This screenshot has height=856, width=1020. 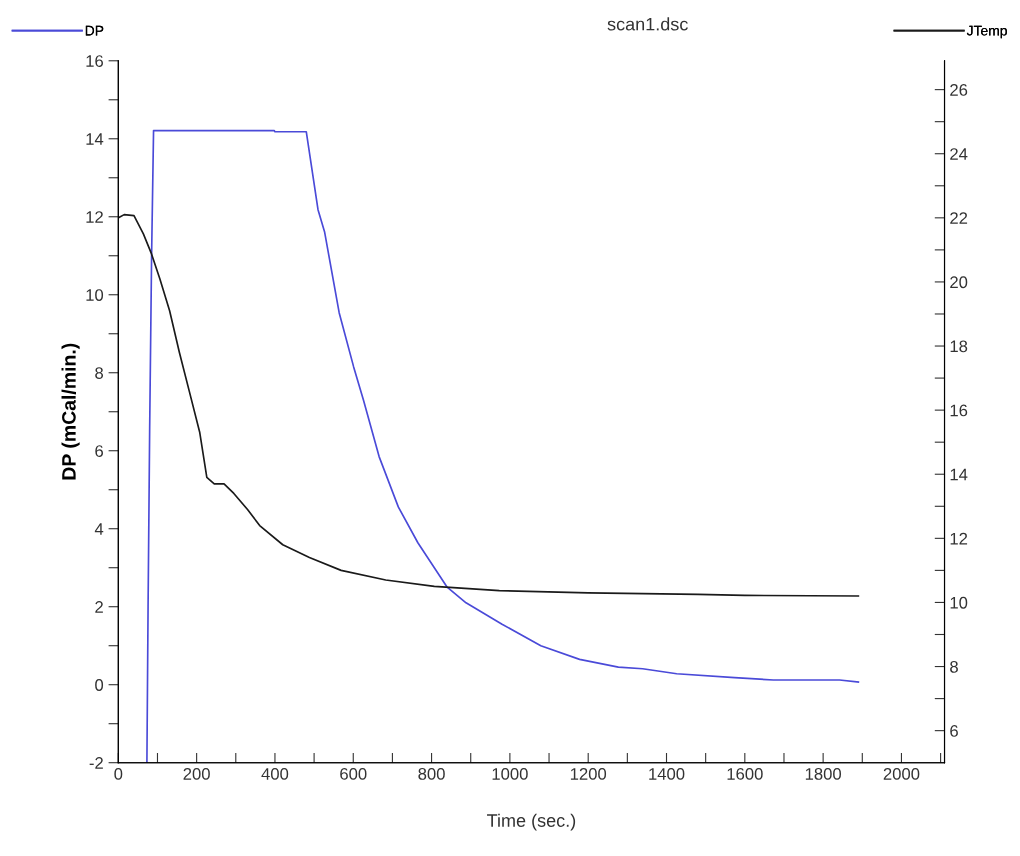 What do you see at coordinates (510, 774) in the screenshot?
I see `x-tick-label: 1000` at bounding box center [510, 774].